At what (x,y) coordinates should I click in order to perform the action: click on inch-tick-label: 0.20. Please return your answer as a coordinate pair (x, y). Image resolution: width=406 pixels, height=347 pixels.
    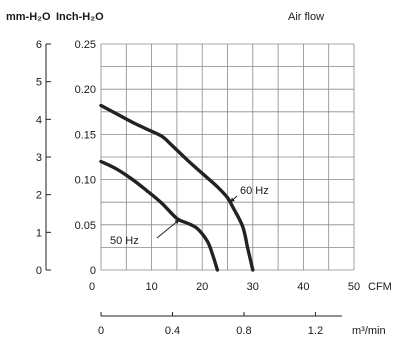
    Looking at the image, I should click on (85, 90).